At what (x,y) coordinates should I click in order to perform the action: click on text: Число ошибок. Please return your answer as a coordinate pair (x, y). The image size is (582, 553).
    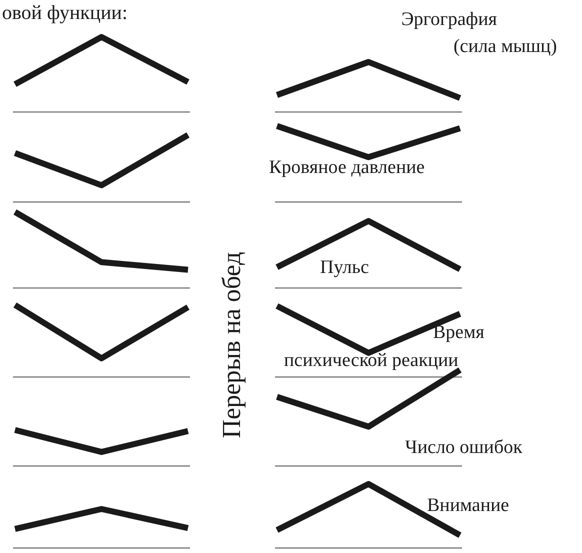
    Looking at the image, I should click on (464, 447).